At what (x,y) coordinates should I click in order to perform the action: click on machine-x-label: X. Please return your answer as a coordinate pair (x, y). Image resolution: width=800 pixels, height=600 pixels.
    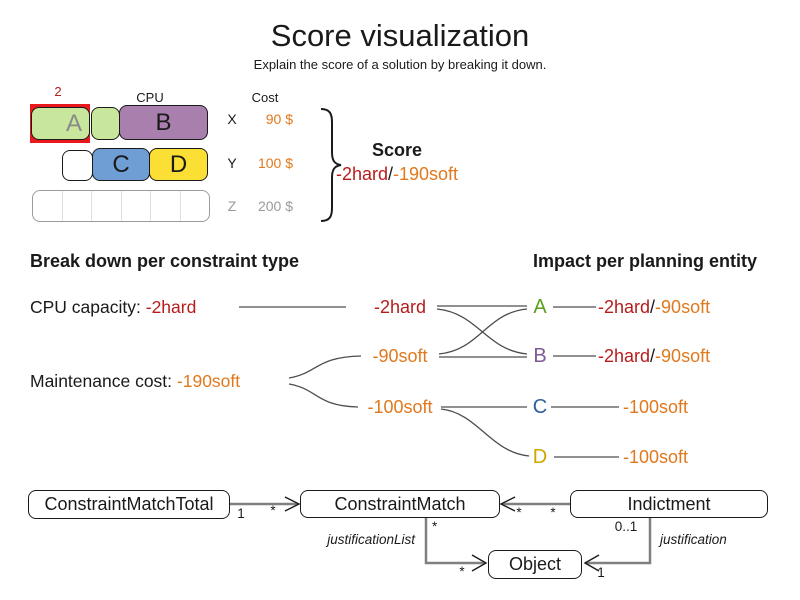
    Looking at the image, I should click on (232, 119).